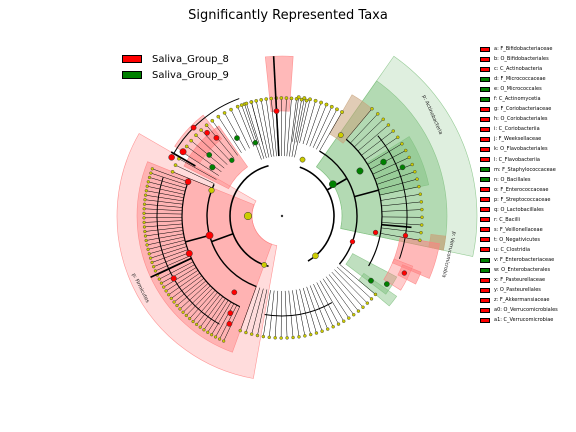 This screenshot has width=576, height=432. What do you see at coordinates (518, 229) in the screenshot?
I see `taxa-legend-label: s: F_Veillonellaceae` at bounding box center [518, 229].